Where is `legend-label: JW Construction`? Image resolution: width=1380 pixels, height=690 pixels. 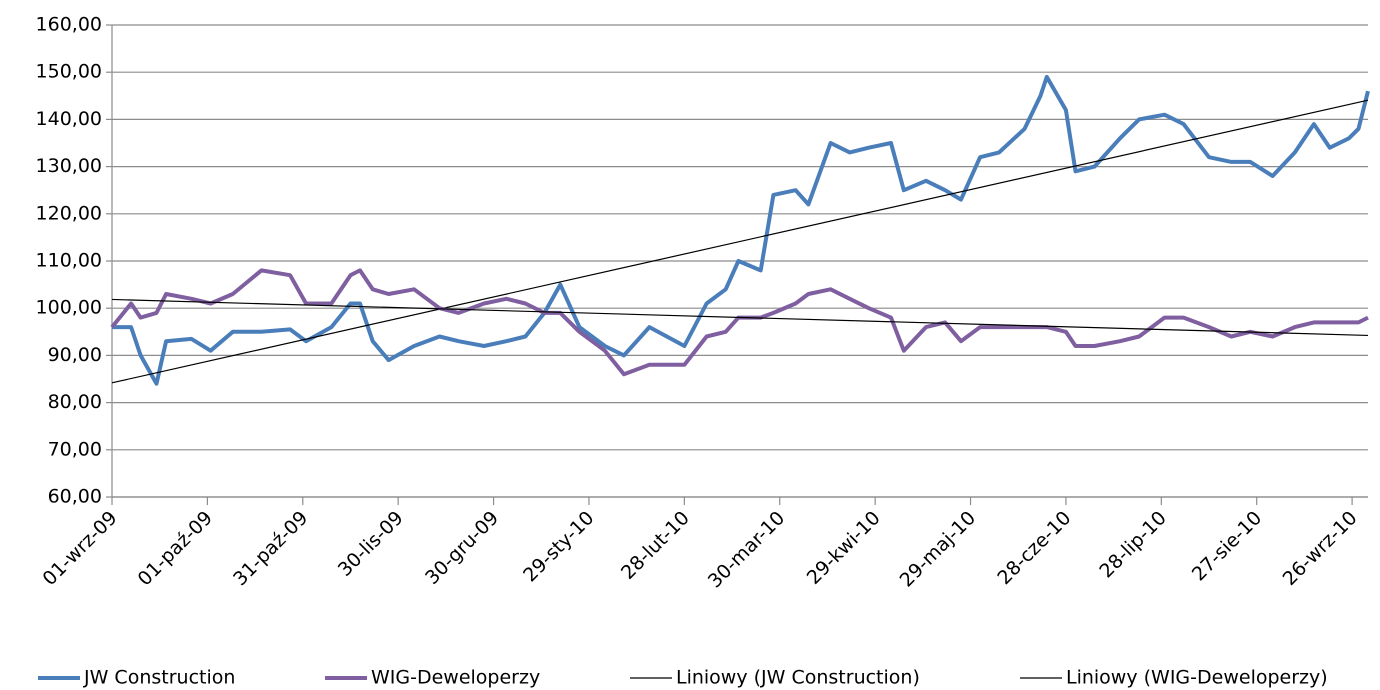 legend-label: JW Construction is located at coordinates (159, 678).